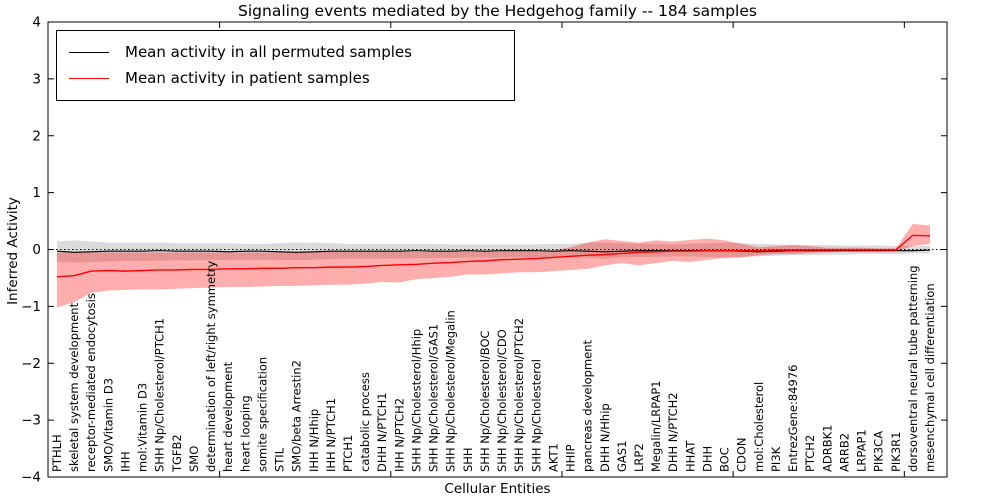  What do you see at coordinates (776, 459) in the screenshot?
I see `category-label: PI3K` at bounding box center [776, 459].